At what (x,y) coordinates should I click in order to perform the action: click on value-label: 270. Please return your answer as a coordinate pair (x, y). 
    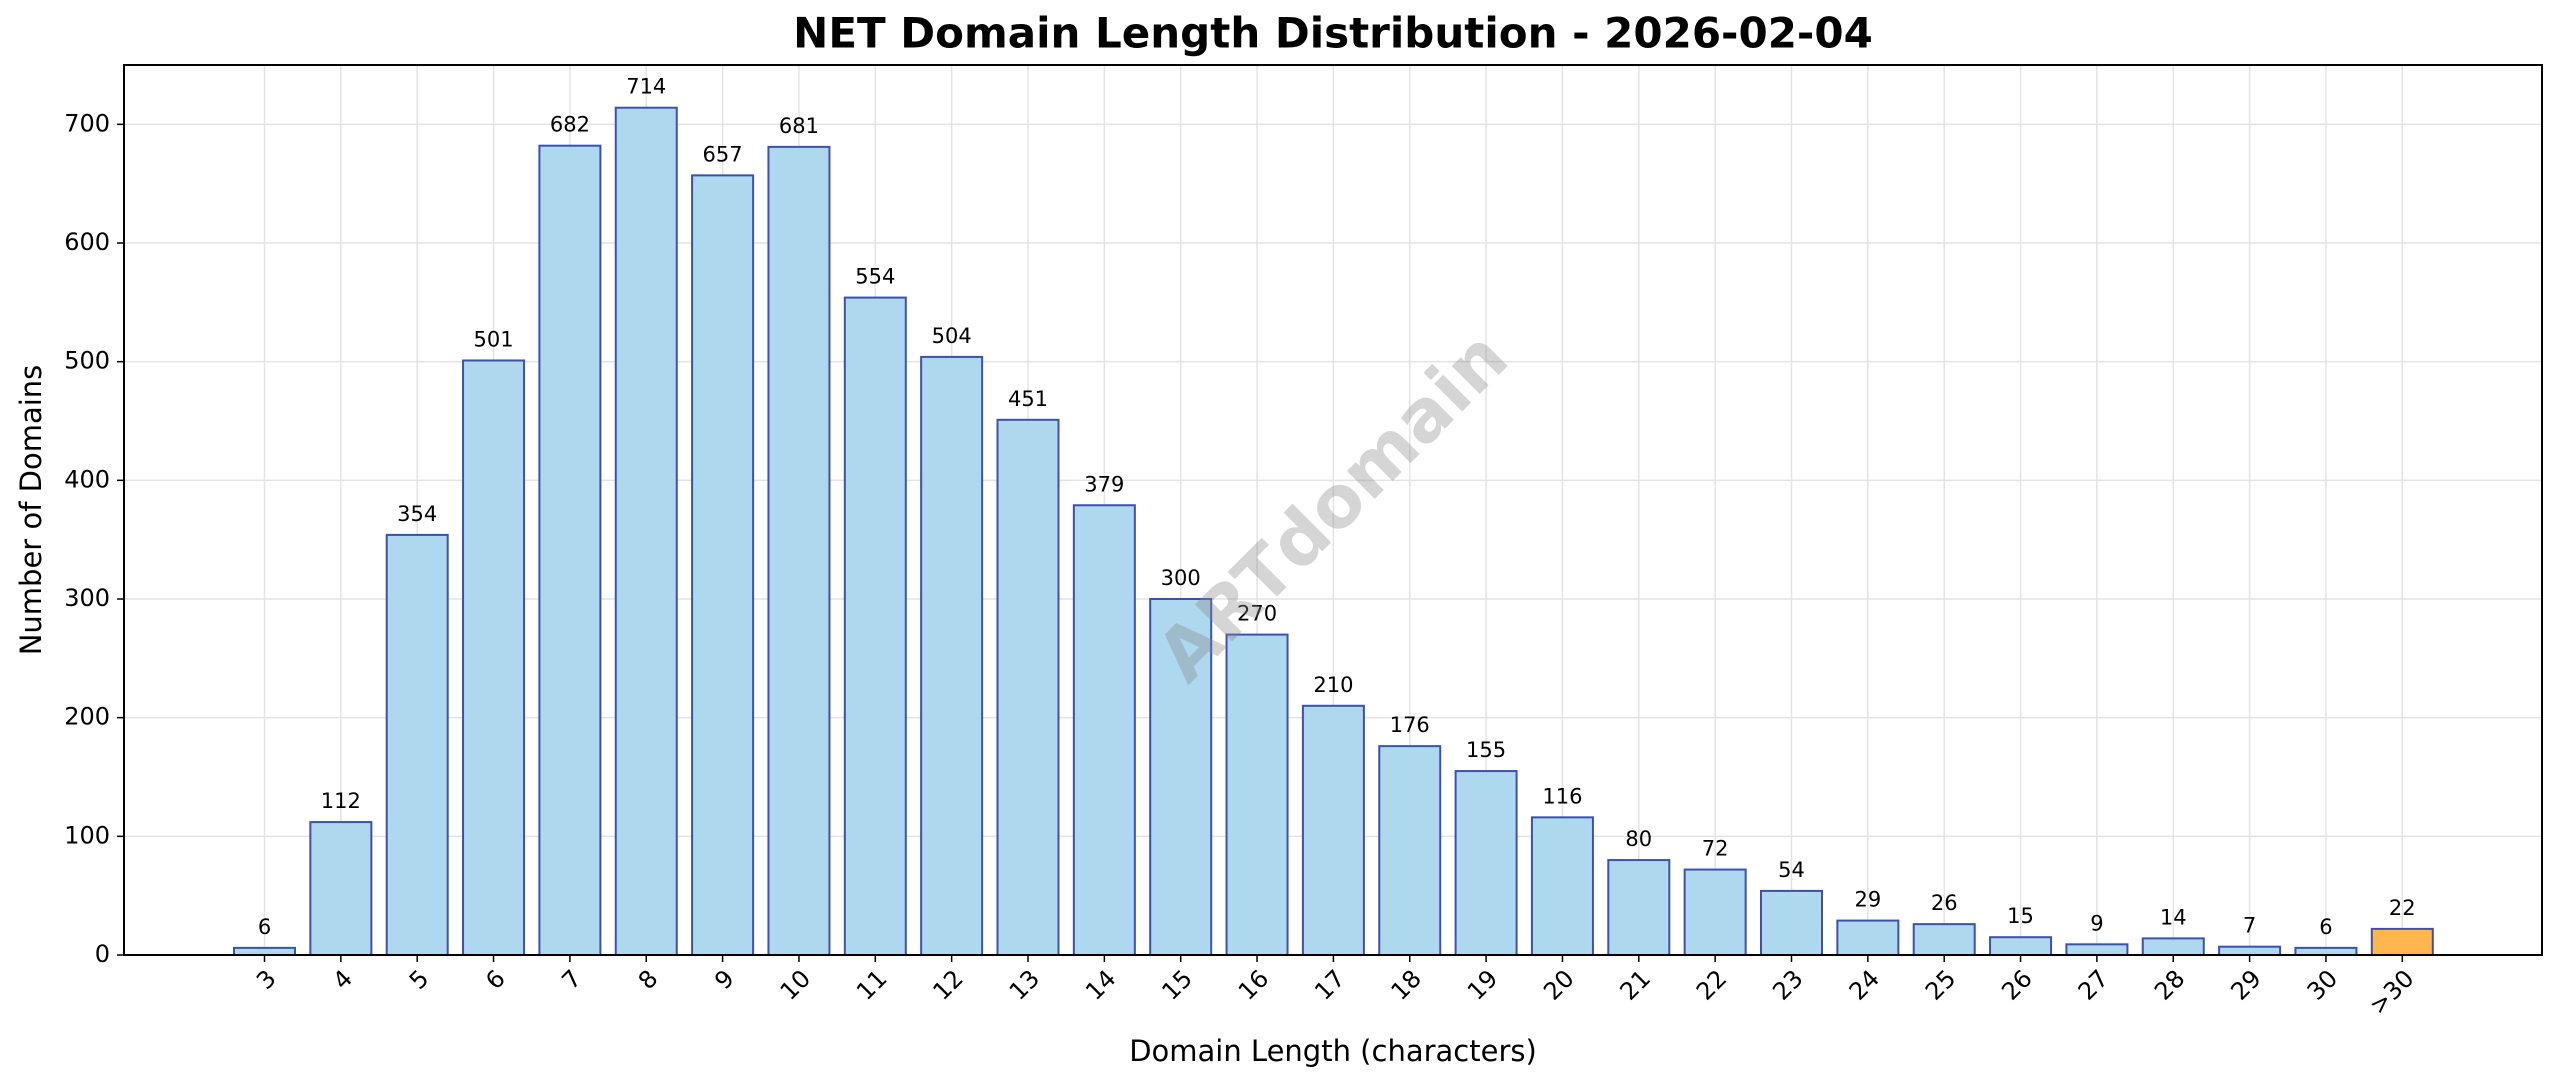
    Looking at the image, I should click on (1257, 614).